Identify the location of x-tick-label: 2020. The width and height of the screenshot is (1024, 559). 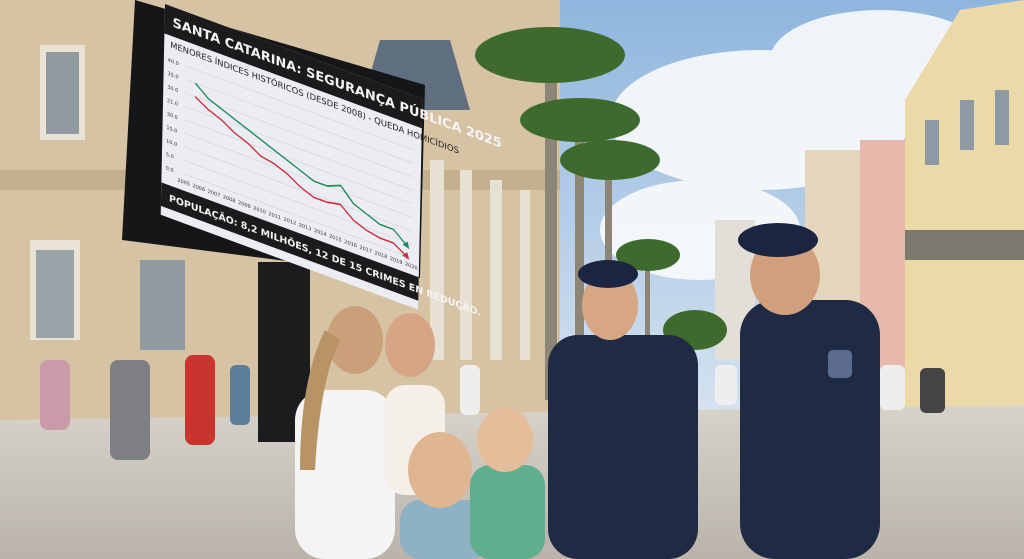
(411, 266).